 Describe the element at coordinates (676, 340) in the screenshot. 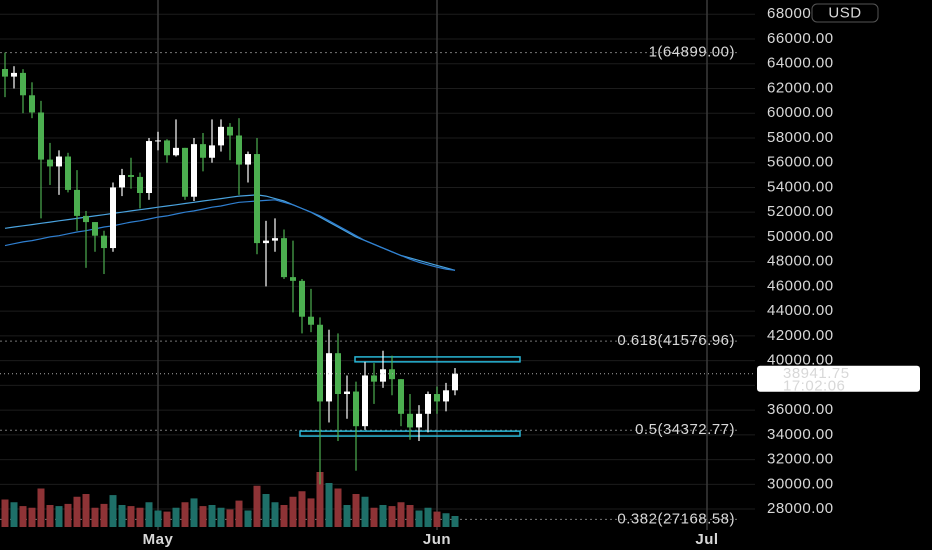

I see `fib-label: 0.618(41576.96)` at that location.